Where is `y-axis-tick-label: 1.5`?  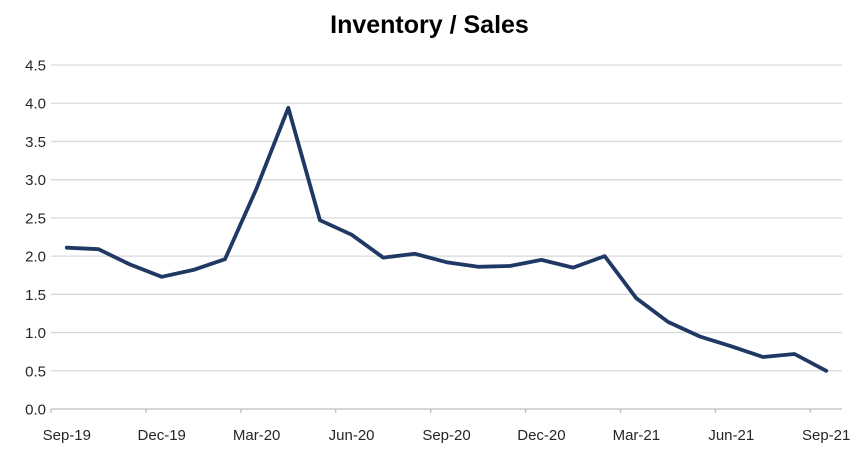
y-axis-tick-label: 1.5 is located at coordinates (35, 295).